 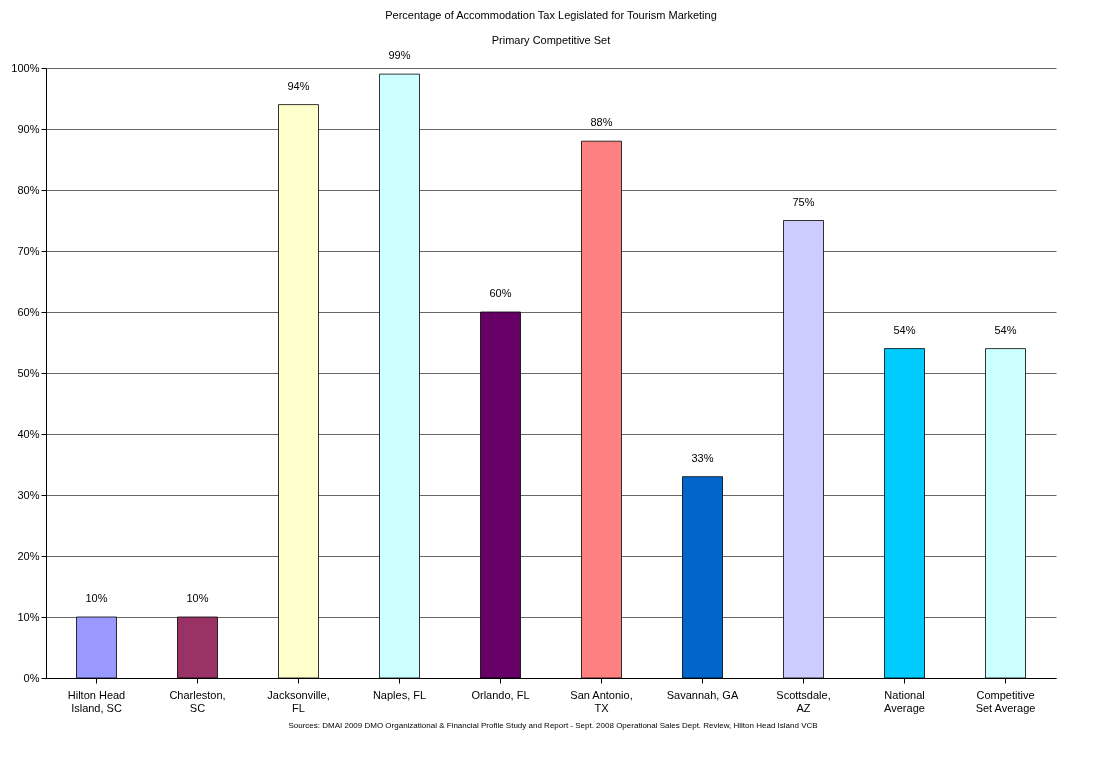 I want to click on y-tick-label: 40%, so click(x=28, y=433).